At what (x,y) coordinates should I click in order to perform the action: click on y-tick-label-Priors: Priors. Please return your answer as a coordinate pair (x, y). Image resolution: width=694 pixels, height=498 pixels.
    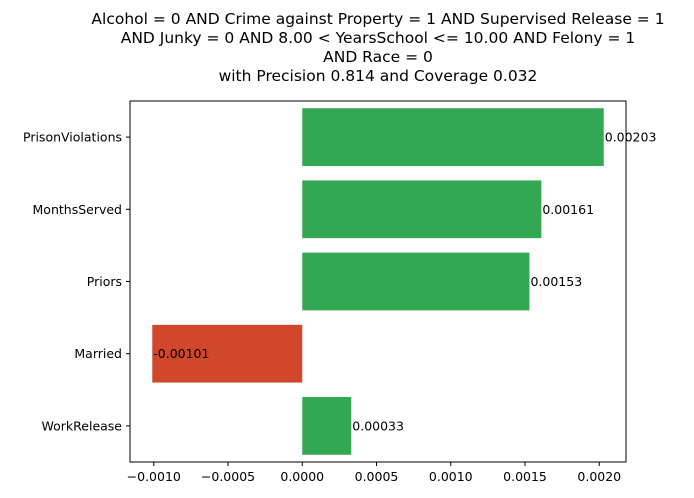
    Looking at the image, I should click on (104, 281).